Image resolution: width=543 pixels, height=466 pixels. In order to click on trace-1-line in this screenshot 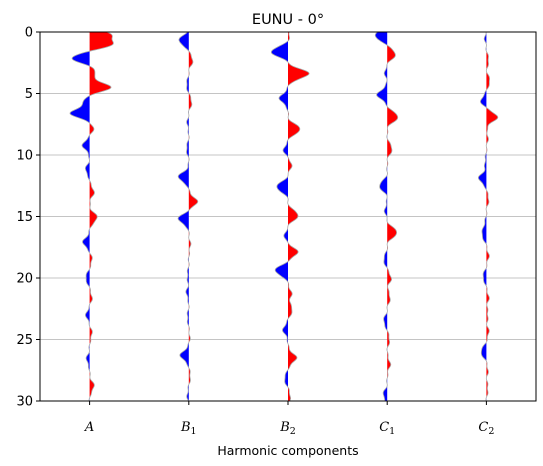, I will do `click(188, 216)`.